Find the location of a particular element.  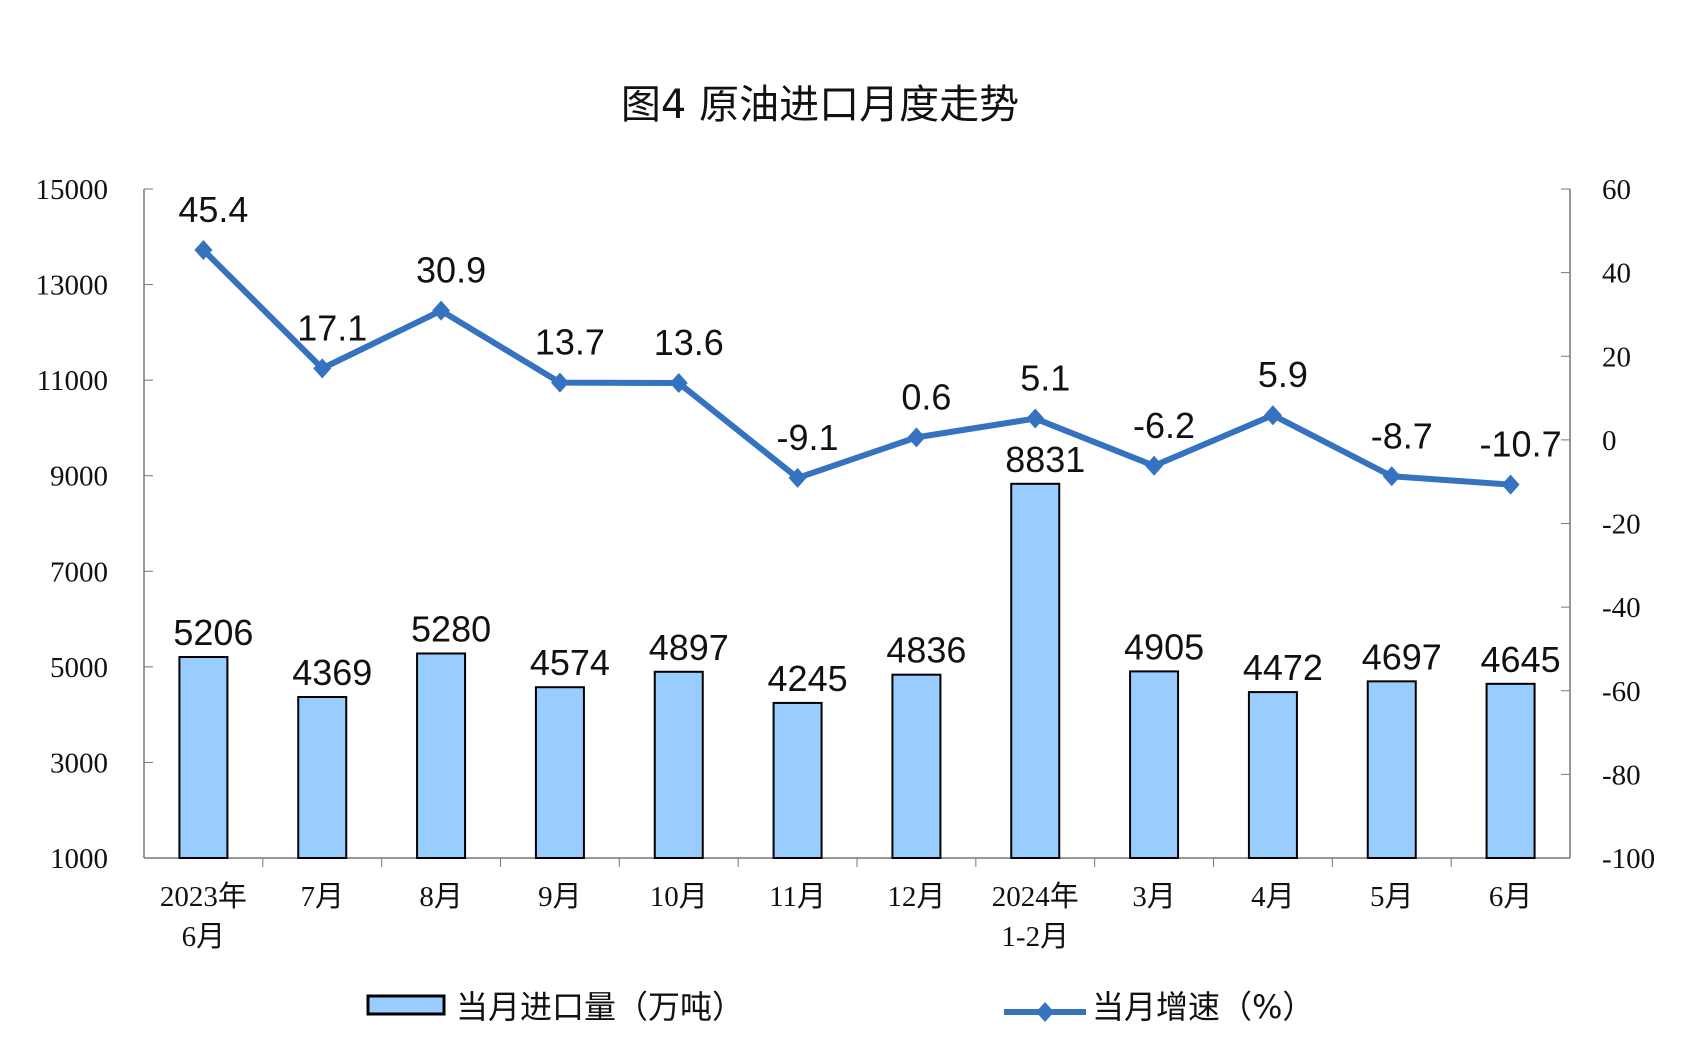

legend: 当月进口量（万吨） 当月增速（%） is located at coordinates (840, 1007).